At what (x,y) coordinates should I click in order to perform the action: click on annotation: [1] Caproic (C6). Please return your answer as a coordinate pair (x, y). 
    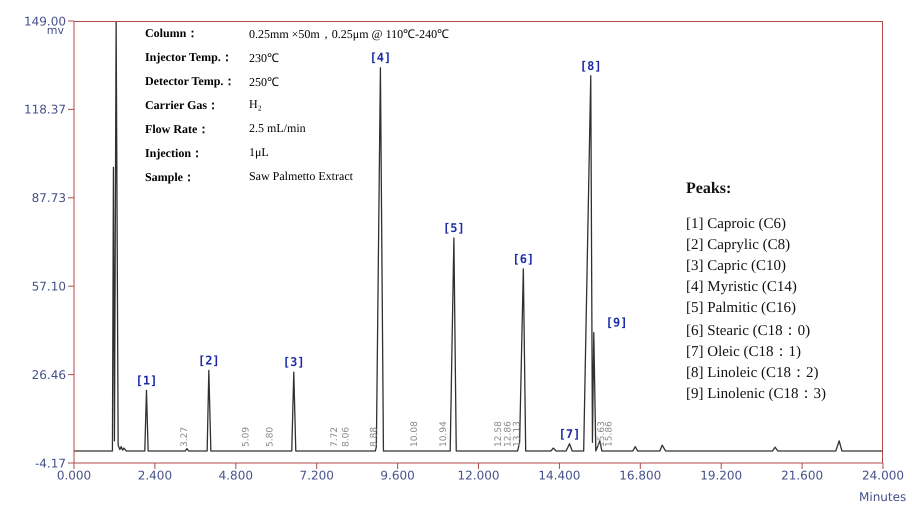
    Looking at the image, I should click on (736, 224).